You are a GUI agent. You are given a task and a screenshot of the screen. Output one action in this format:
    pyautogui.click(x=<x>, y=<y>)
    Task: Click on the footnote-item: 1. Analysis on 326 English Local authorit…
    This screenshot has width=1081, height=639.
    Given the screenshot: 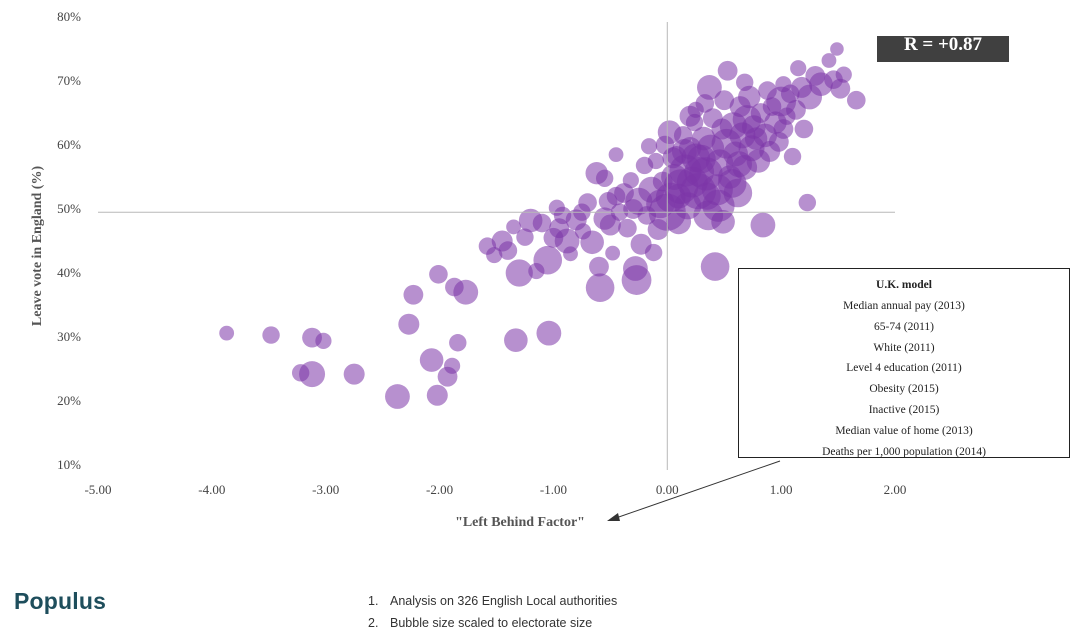 What is the action you would take?
    pyautogui.click(x=492, y=603)
    